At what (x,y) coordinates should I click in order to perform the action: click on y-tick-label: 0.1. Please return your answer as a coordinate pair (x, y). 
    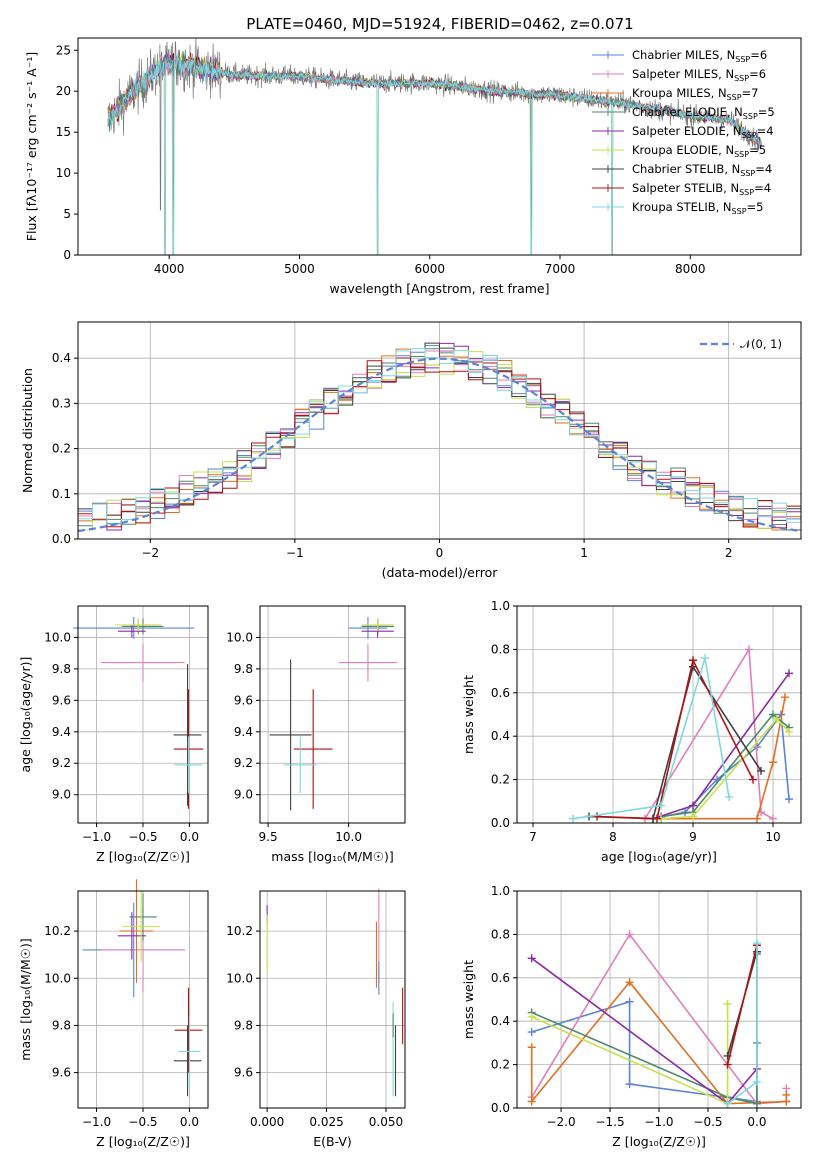
    Looking at the image, I should click on (61, 494).